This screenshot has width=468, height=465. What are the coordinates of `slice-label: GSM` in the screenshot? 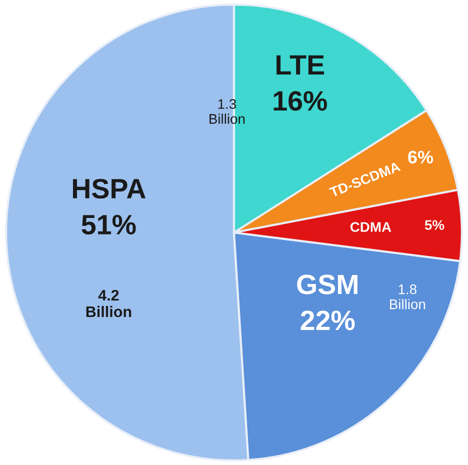 It's located at (327, 284).